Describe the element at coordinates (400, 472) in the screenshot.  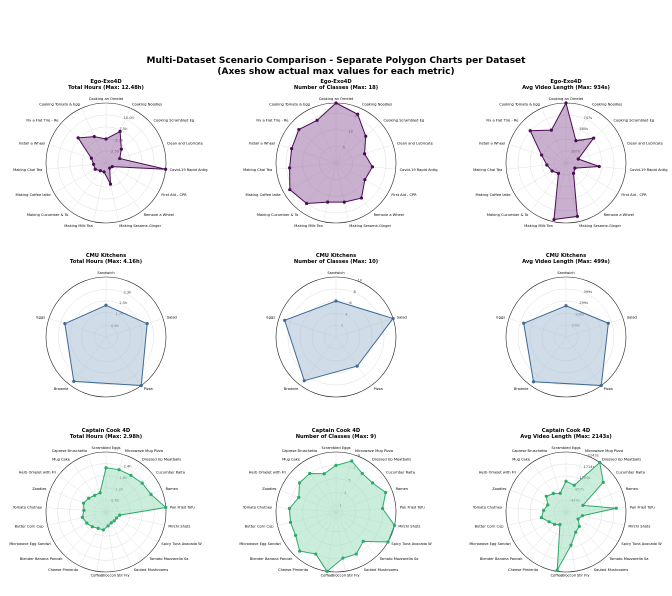
I see `category-label: Cucumber Raita` at that location.